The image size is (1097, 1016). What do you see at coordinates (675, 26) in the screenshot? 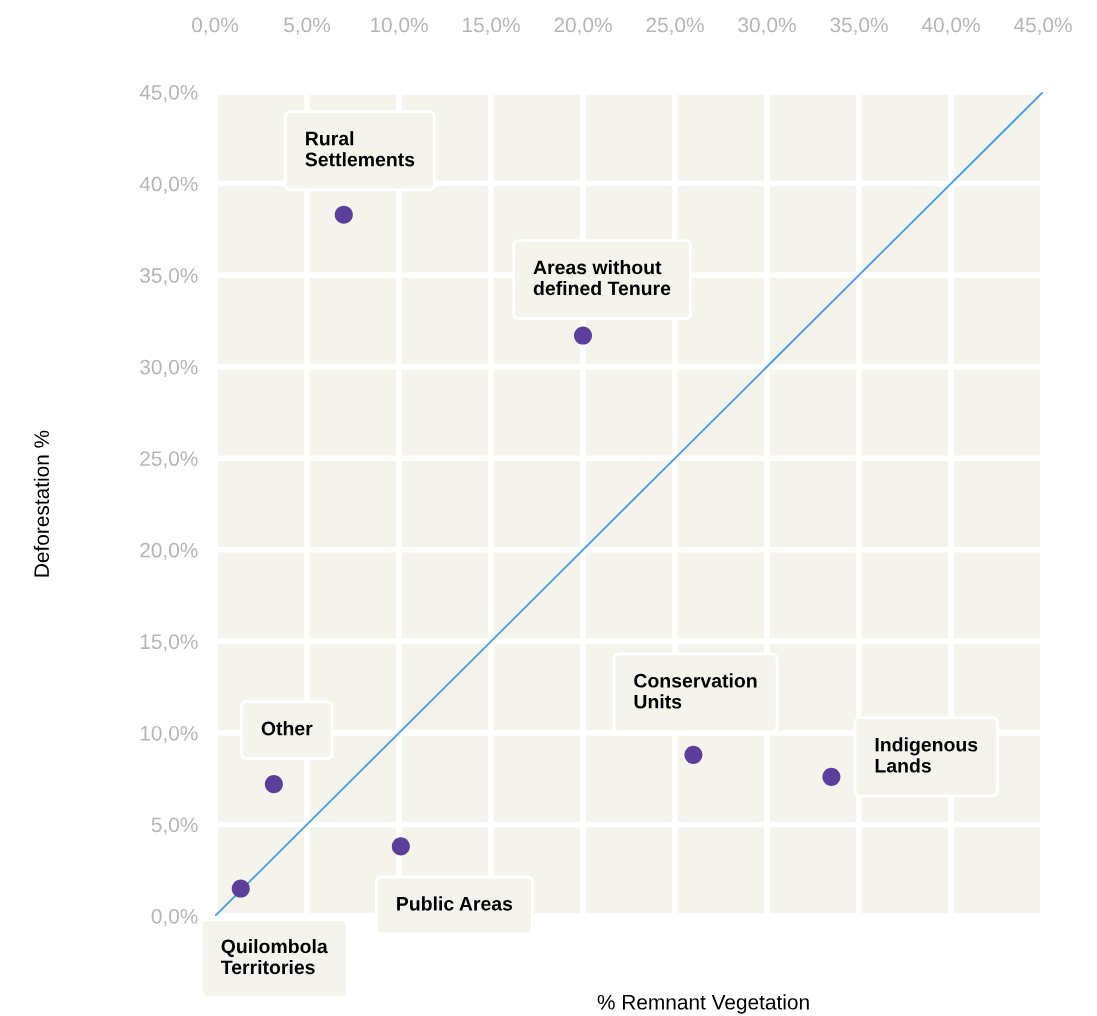
I see `x-tick-label: 25,0%` at bounding box center [675, 26].